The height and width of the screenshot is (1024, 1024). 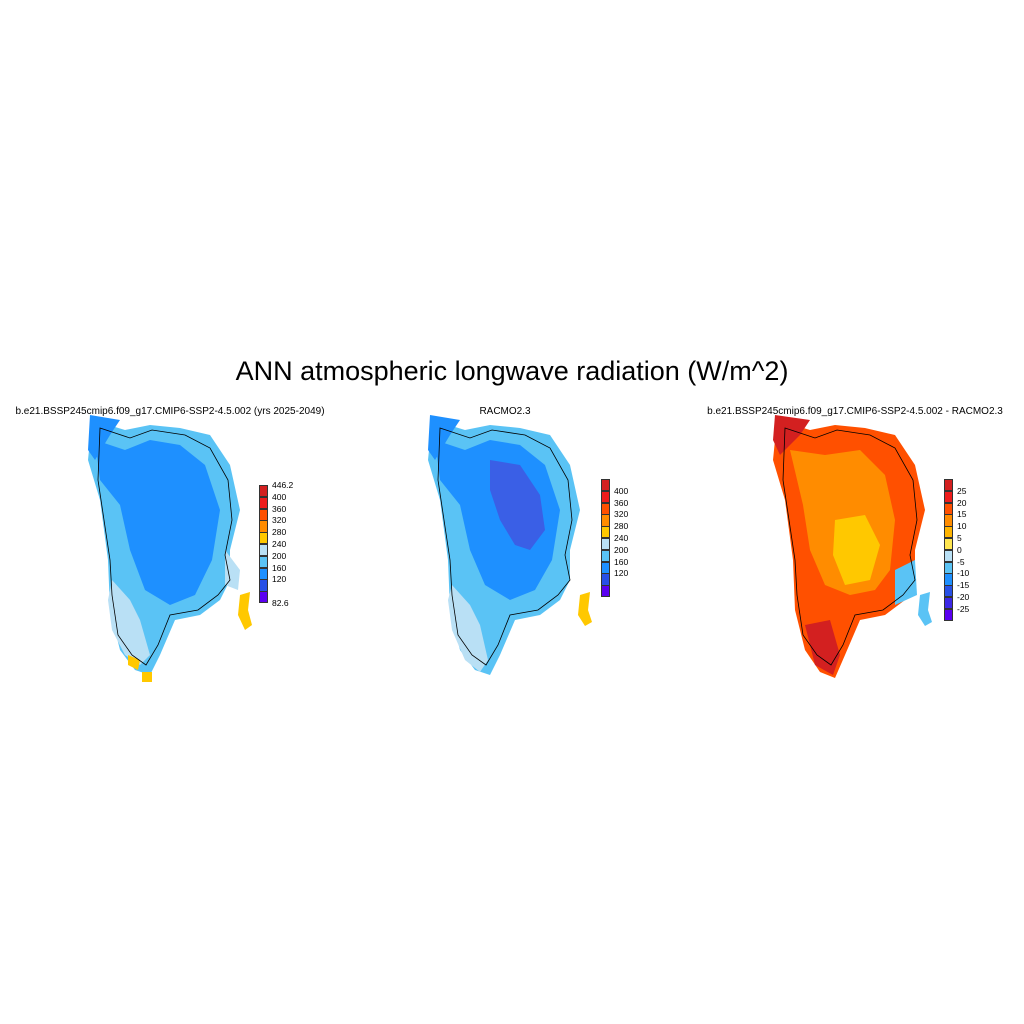 What do you see at coordinates (517, 505) in the screenshot?
I see `ice-core` at bounding box center [517, 505].